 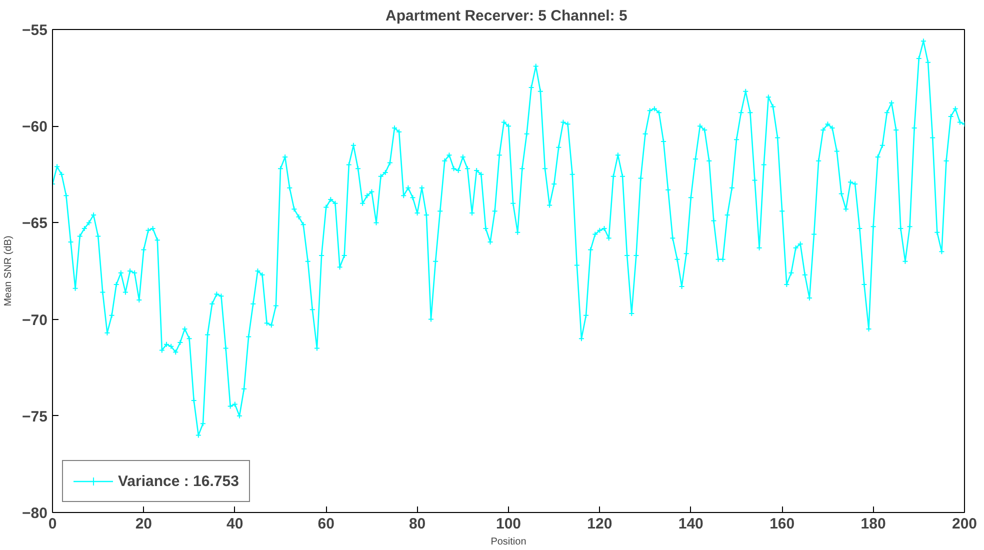 I want to click on x-tick-label: 20, so click(x=143, y=524).